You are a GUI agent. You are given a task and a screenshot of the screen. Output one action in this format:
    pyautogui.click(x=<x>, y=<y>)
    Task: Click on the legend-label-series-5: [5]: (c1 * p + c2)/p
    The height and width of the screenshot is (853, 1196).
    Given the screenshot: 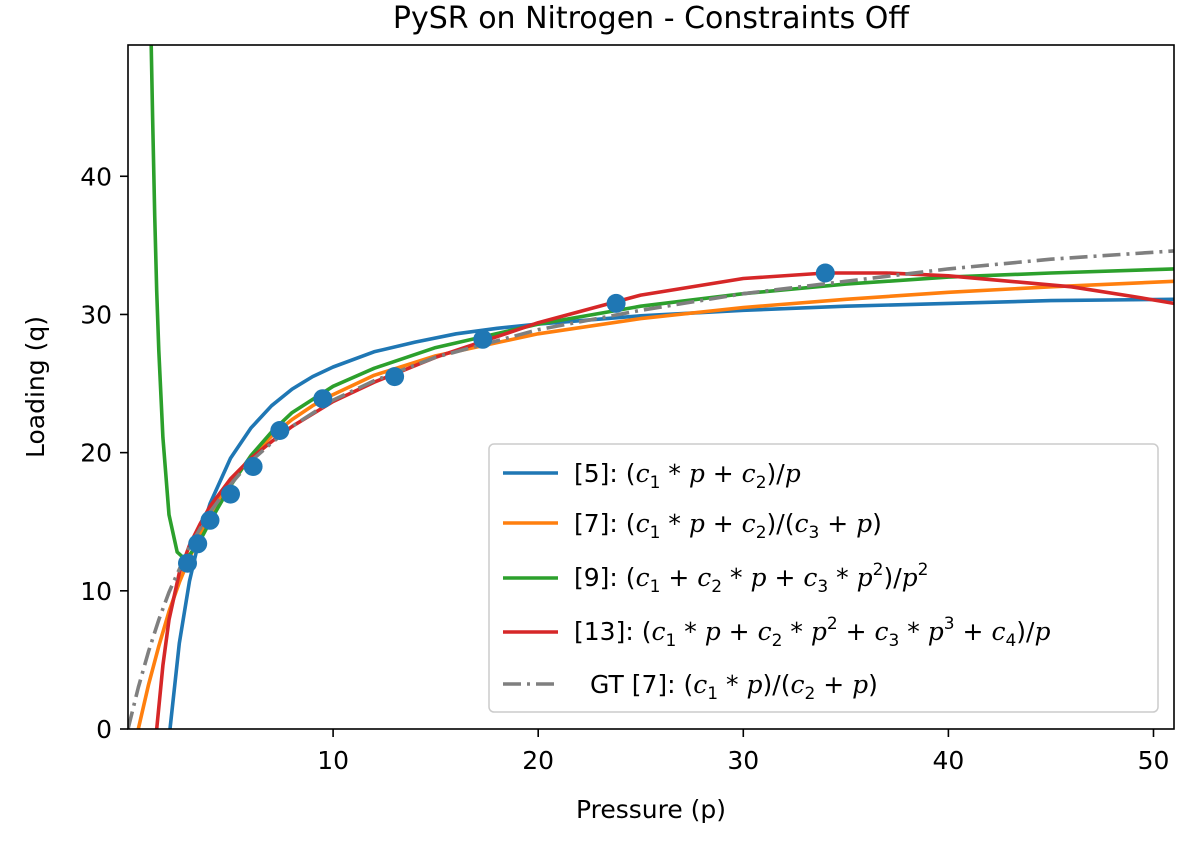 What is the action you would take?
    pyautogui.click(x=687, y=476)
    